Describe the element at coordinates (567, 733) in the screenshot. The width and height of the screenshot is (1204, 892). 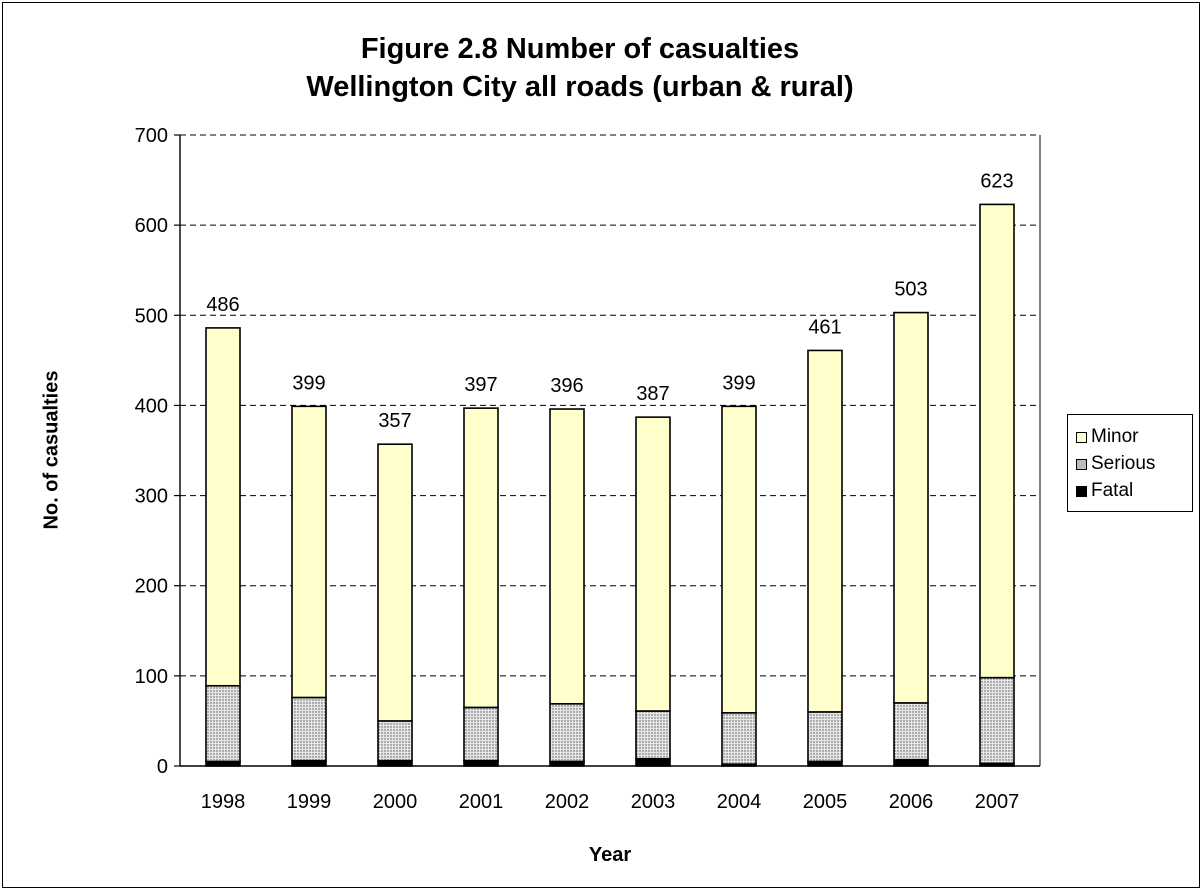
I see `bar-serious-2002` at that location.